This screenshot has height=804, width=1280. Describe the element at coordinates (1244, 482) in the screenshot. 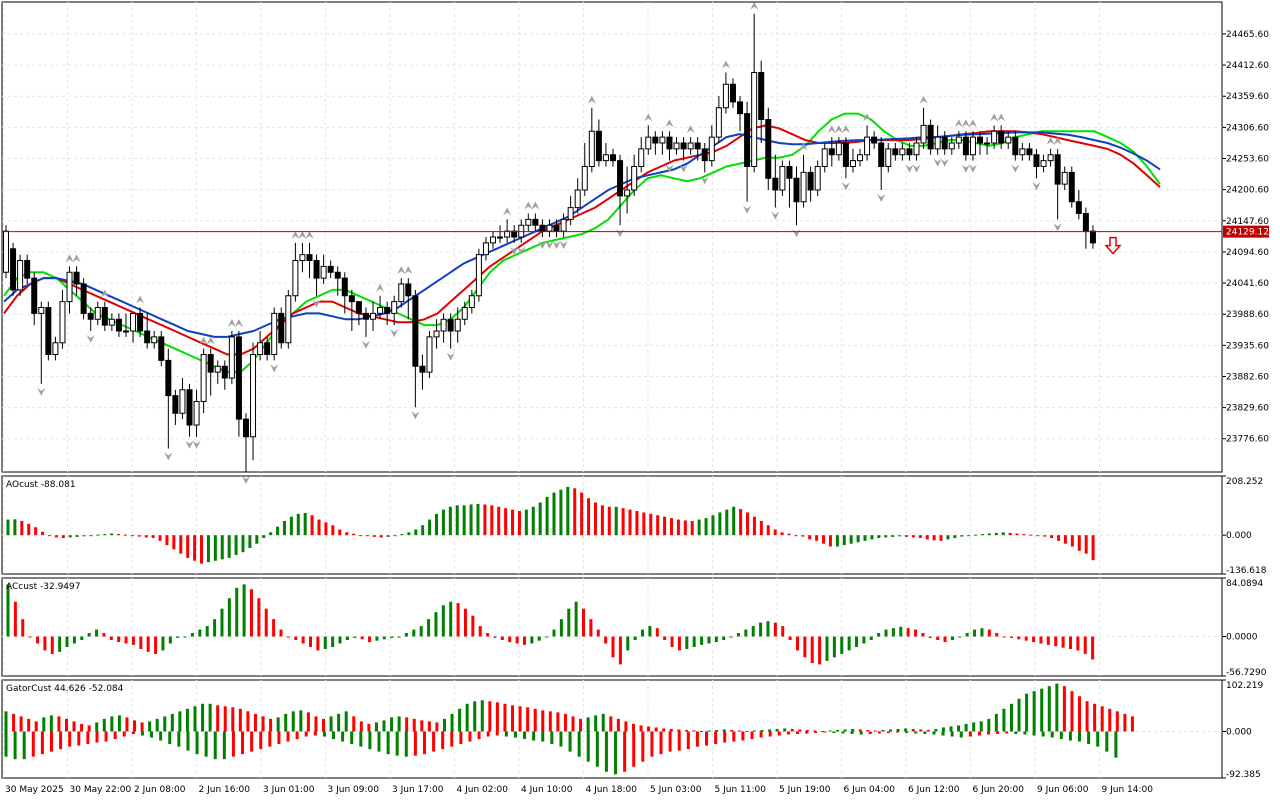

I see `y-tick-label: 208.252` at that location.